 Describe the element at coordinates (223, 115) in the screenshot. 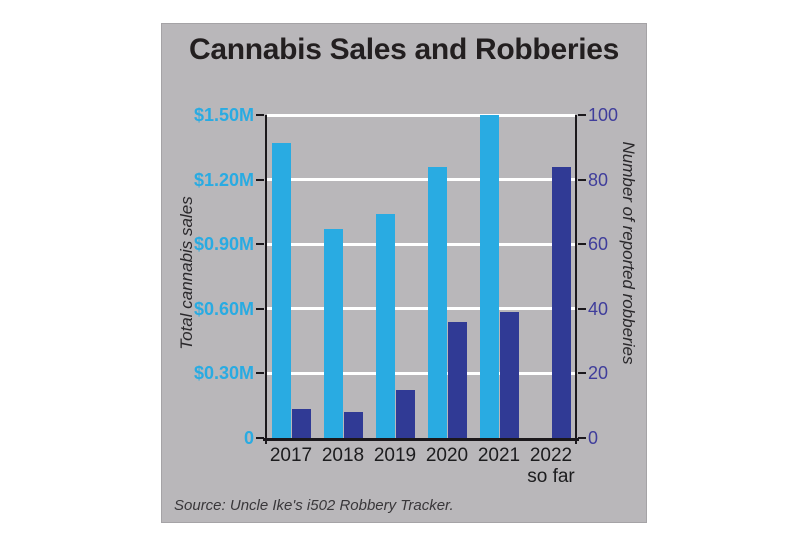

I see `left-tick-label: $1.50M` at that location.